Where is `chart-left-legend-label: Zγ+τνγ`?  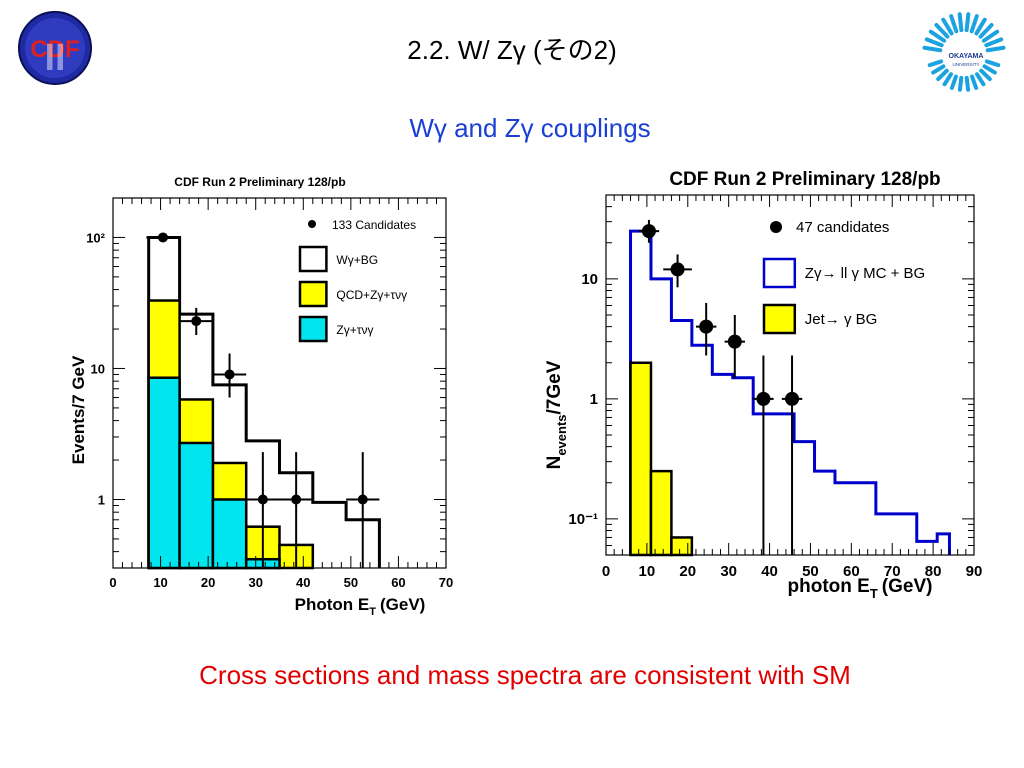
chart-left-legend-label: Zγ+τνγ is located at coordinates (354, 330).